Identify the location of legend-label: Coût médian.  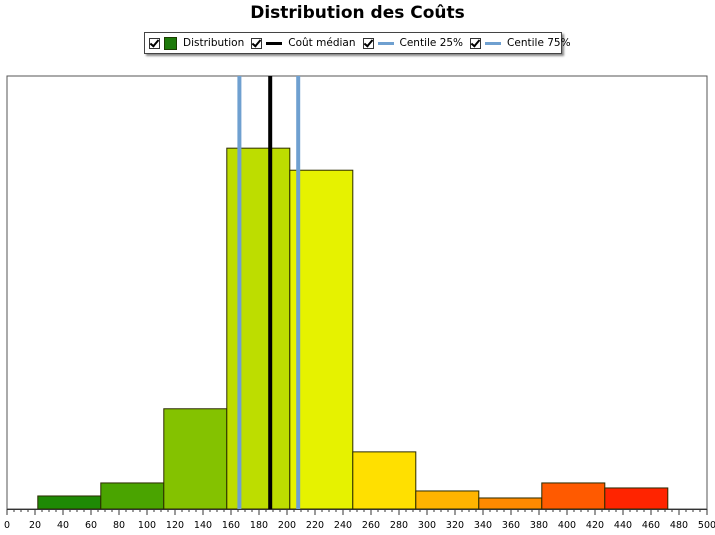
(322, 43).